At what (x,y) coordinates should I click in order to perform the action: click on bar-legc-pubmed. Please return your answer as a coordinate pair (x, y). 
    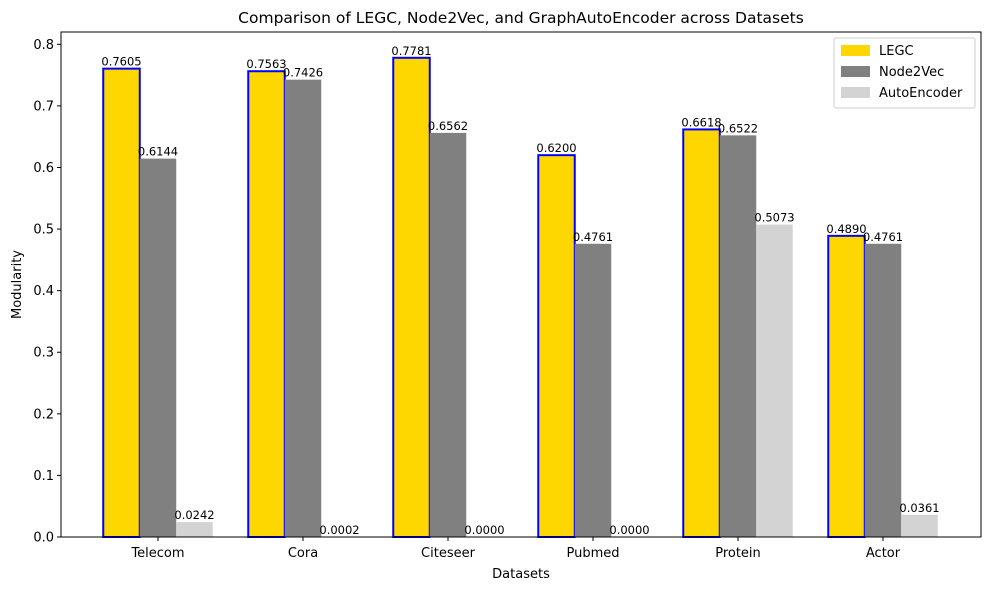
    Looking at the image, I should click on (556, 346).